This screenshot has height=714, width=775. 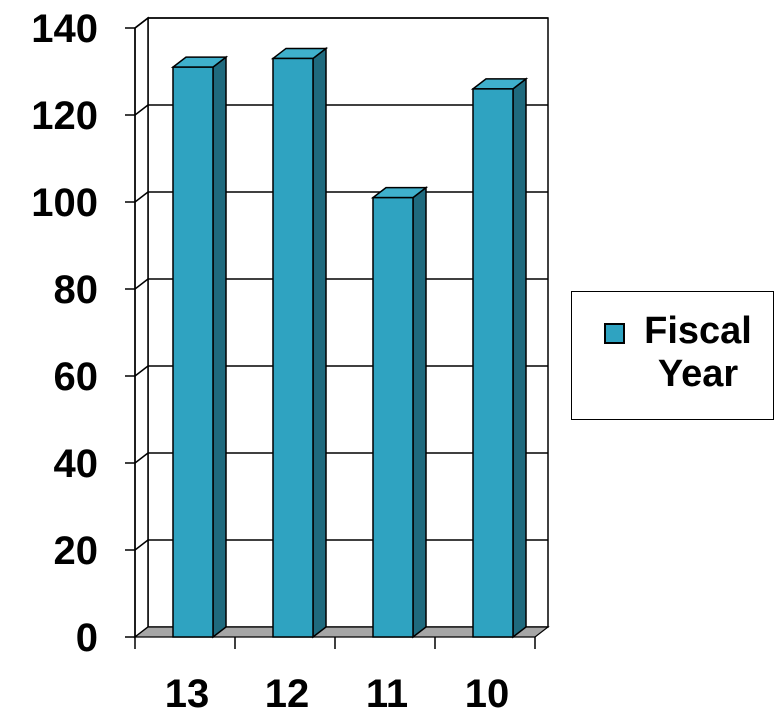 What do you see at coordinates (387, 693) in the screenshot?
I see `x-tick-label: 11` at bounding box center [387, 693].